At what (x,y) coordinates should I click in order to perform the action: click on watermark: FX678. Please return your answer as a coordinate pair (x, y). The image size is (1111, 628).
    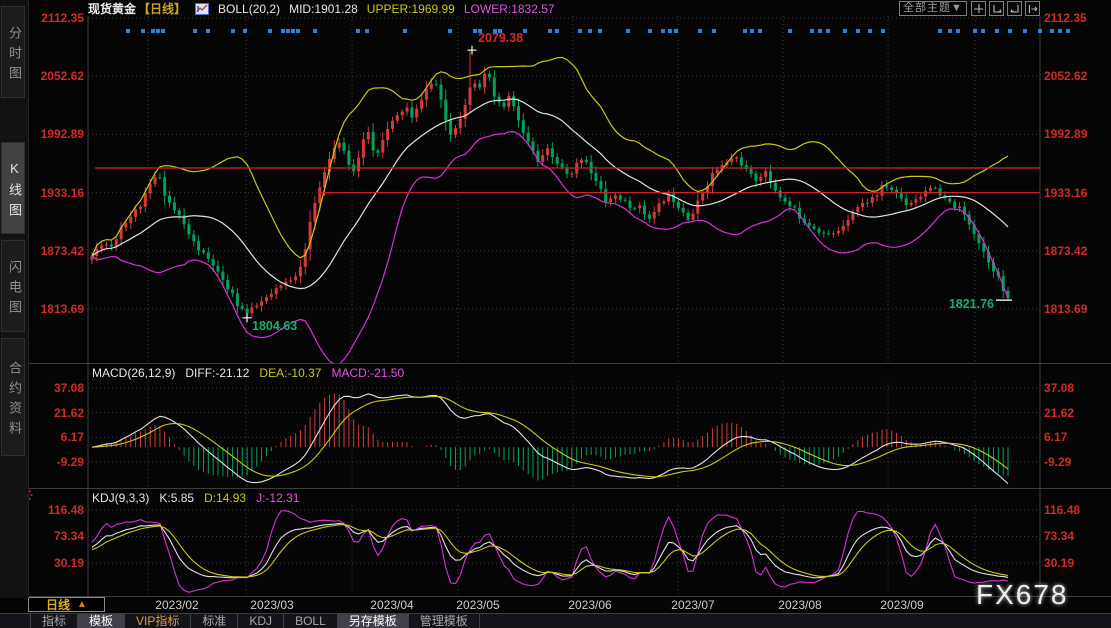
    Looking at the image, I should click on (1022, 594).